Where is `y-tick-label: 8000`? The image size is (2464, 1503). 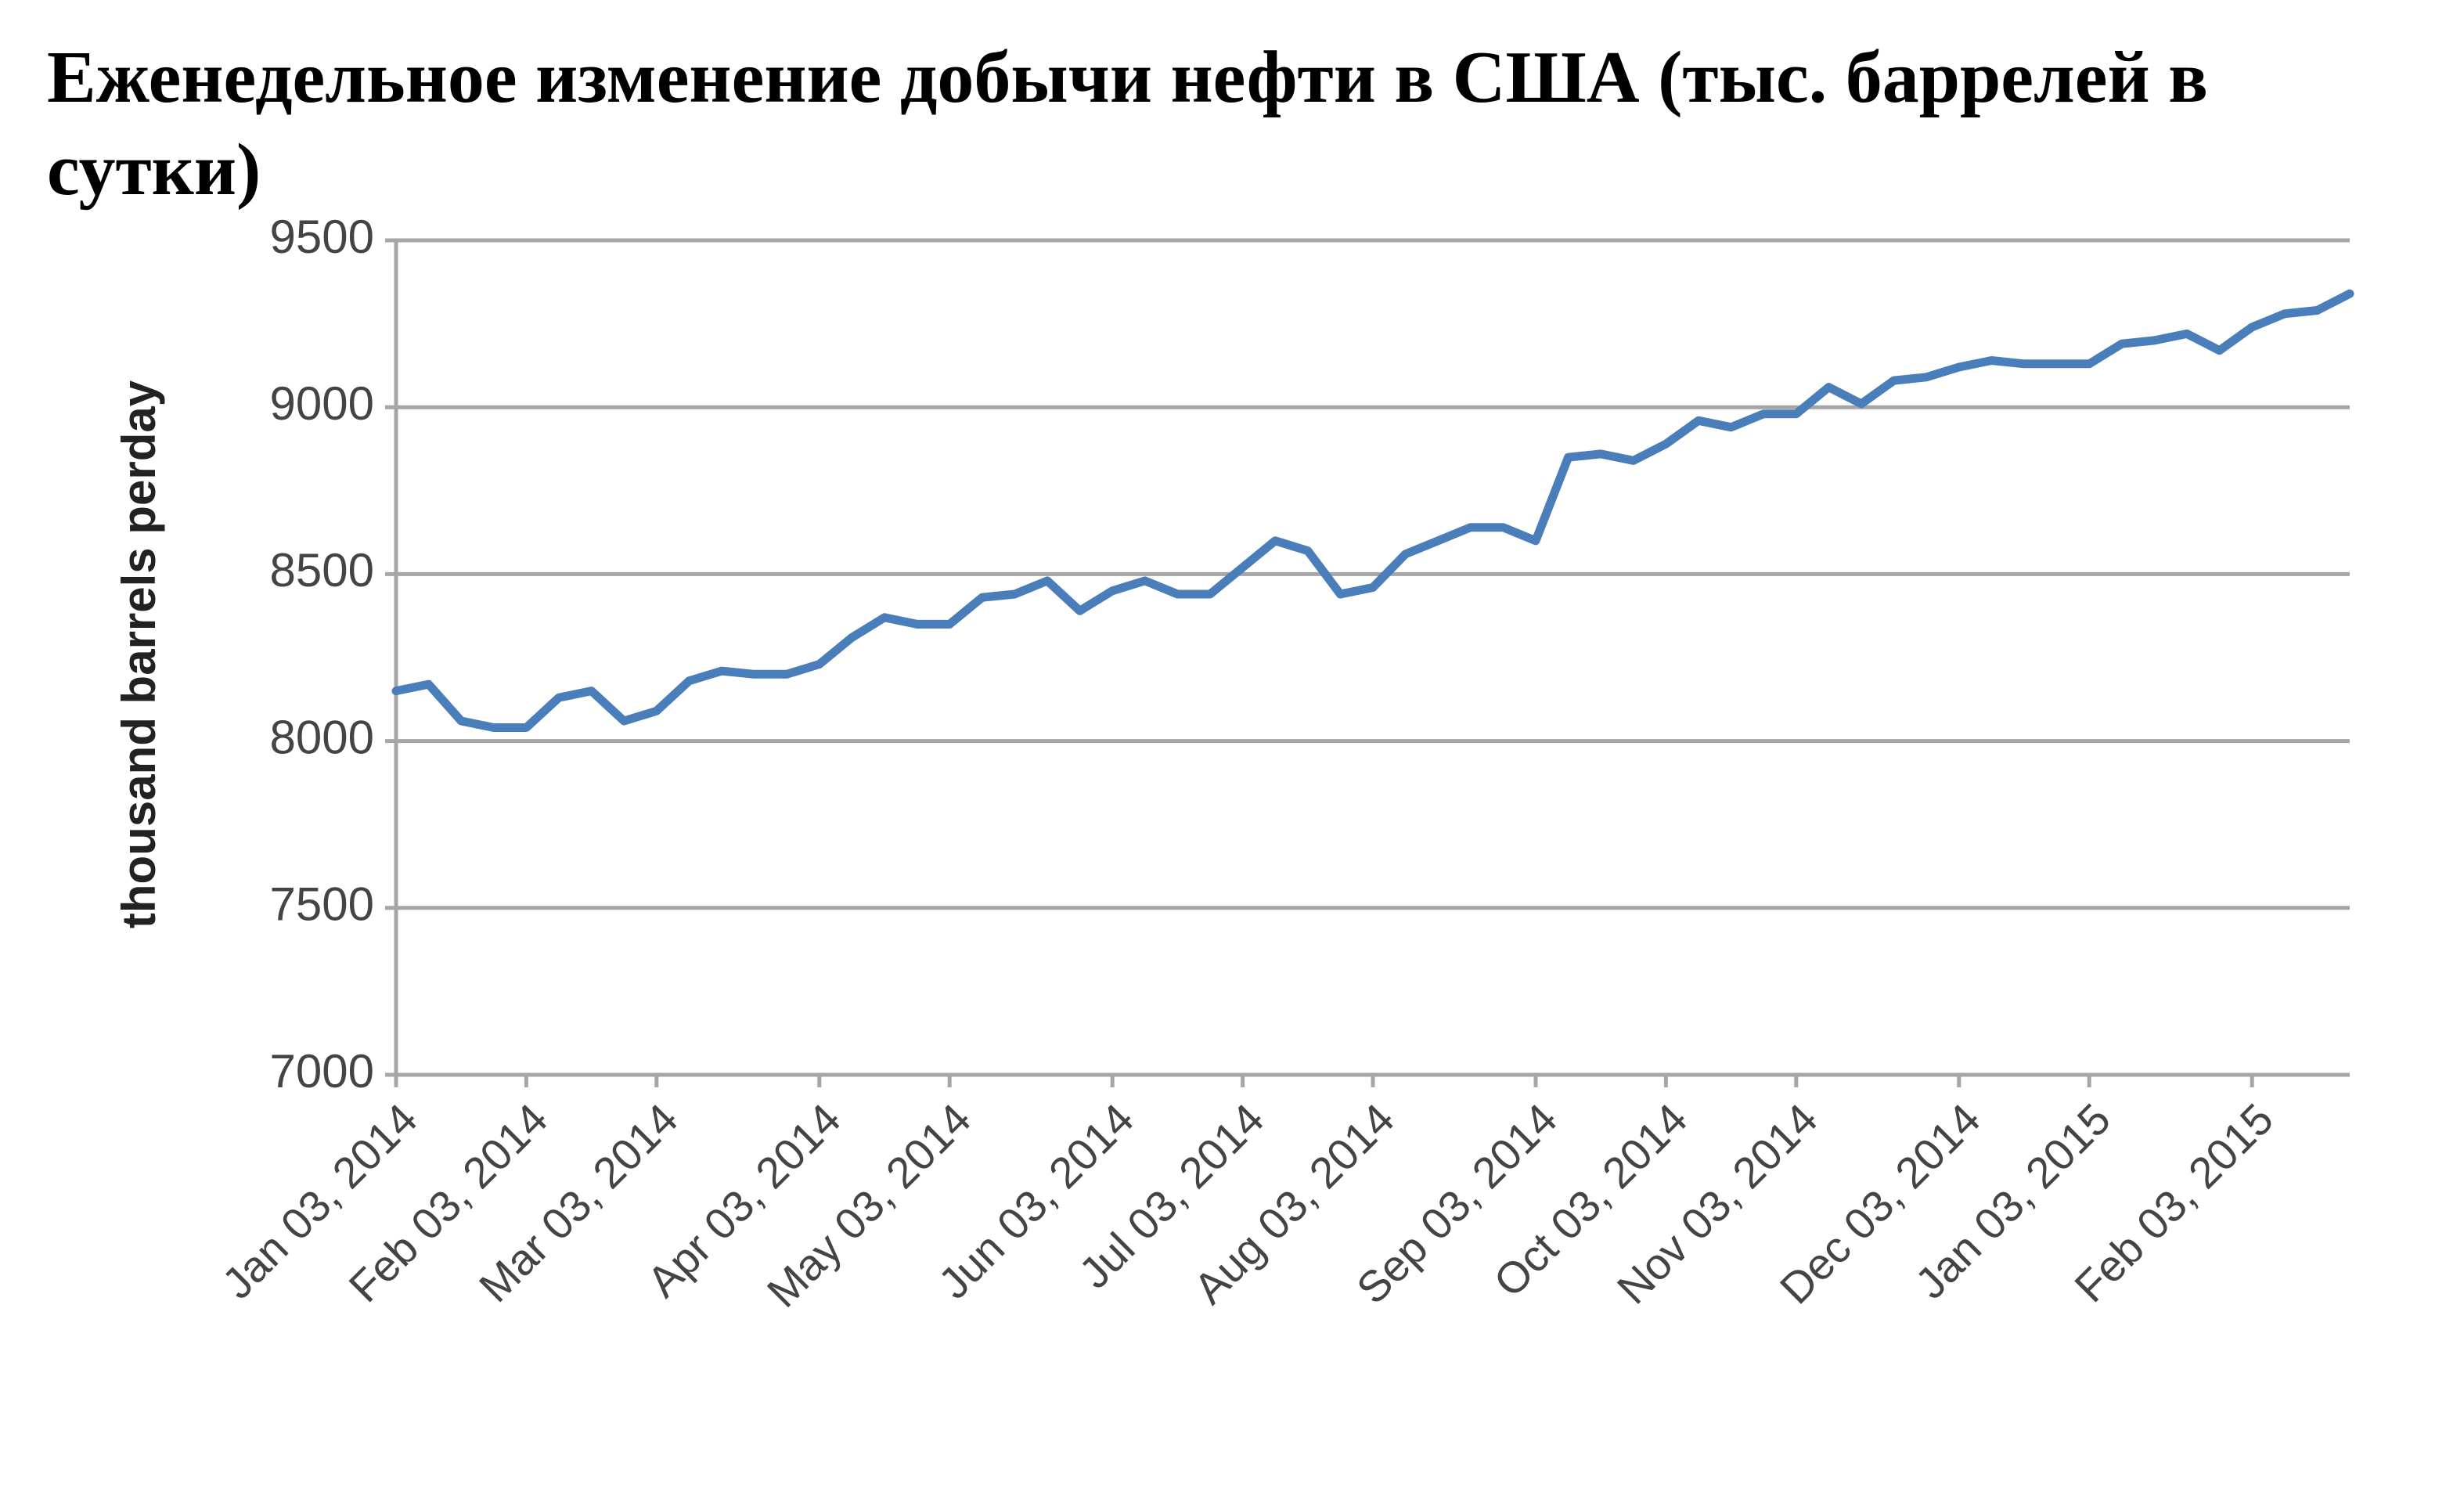 y-tick-label: 8000 is located at coordinates (322, 737).